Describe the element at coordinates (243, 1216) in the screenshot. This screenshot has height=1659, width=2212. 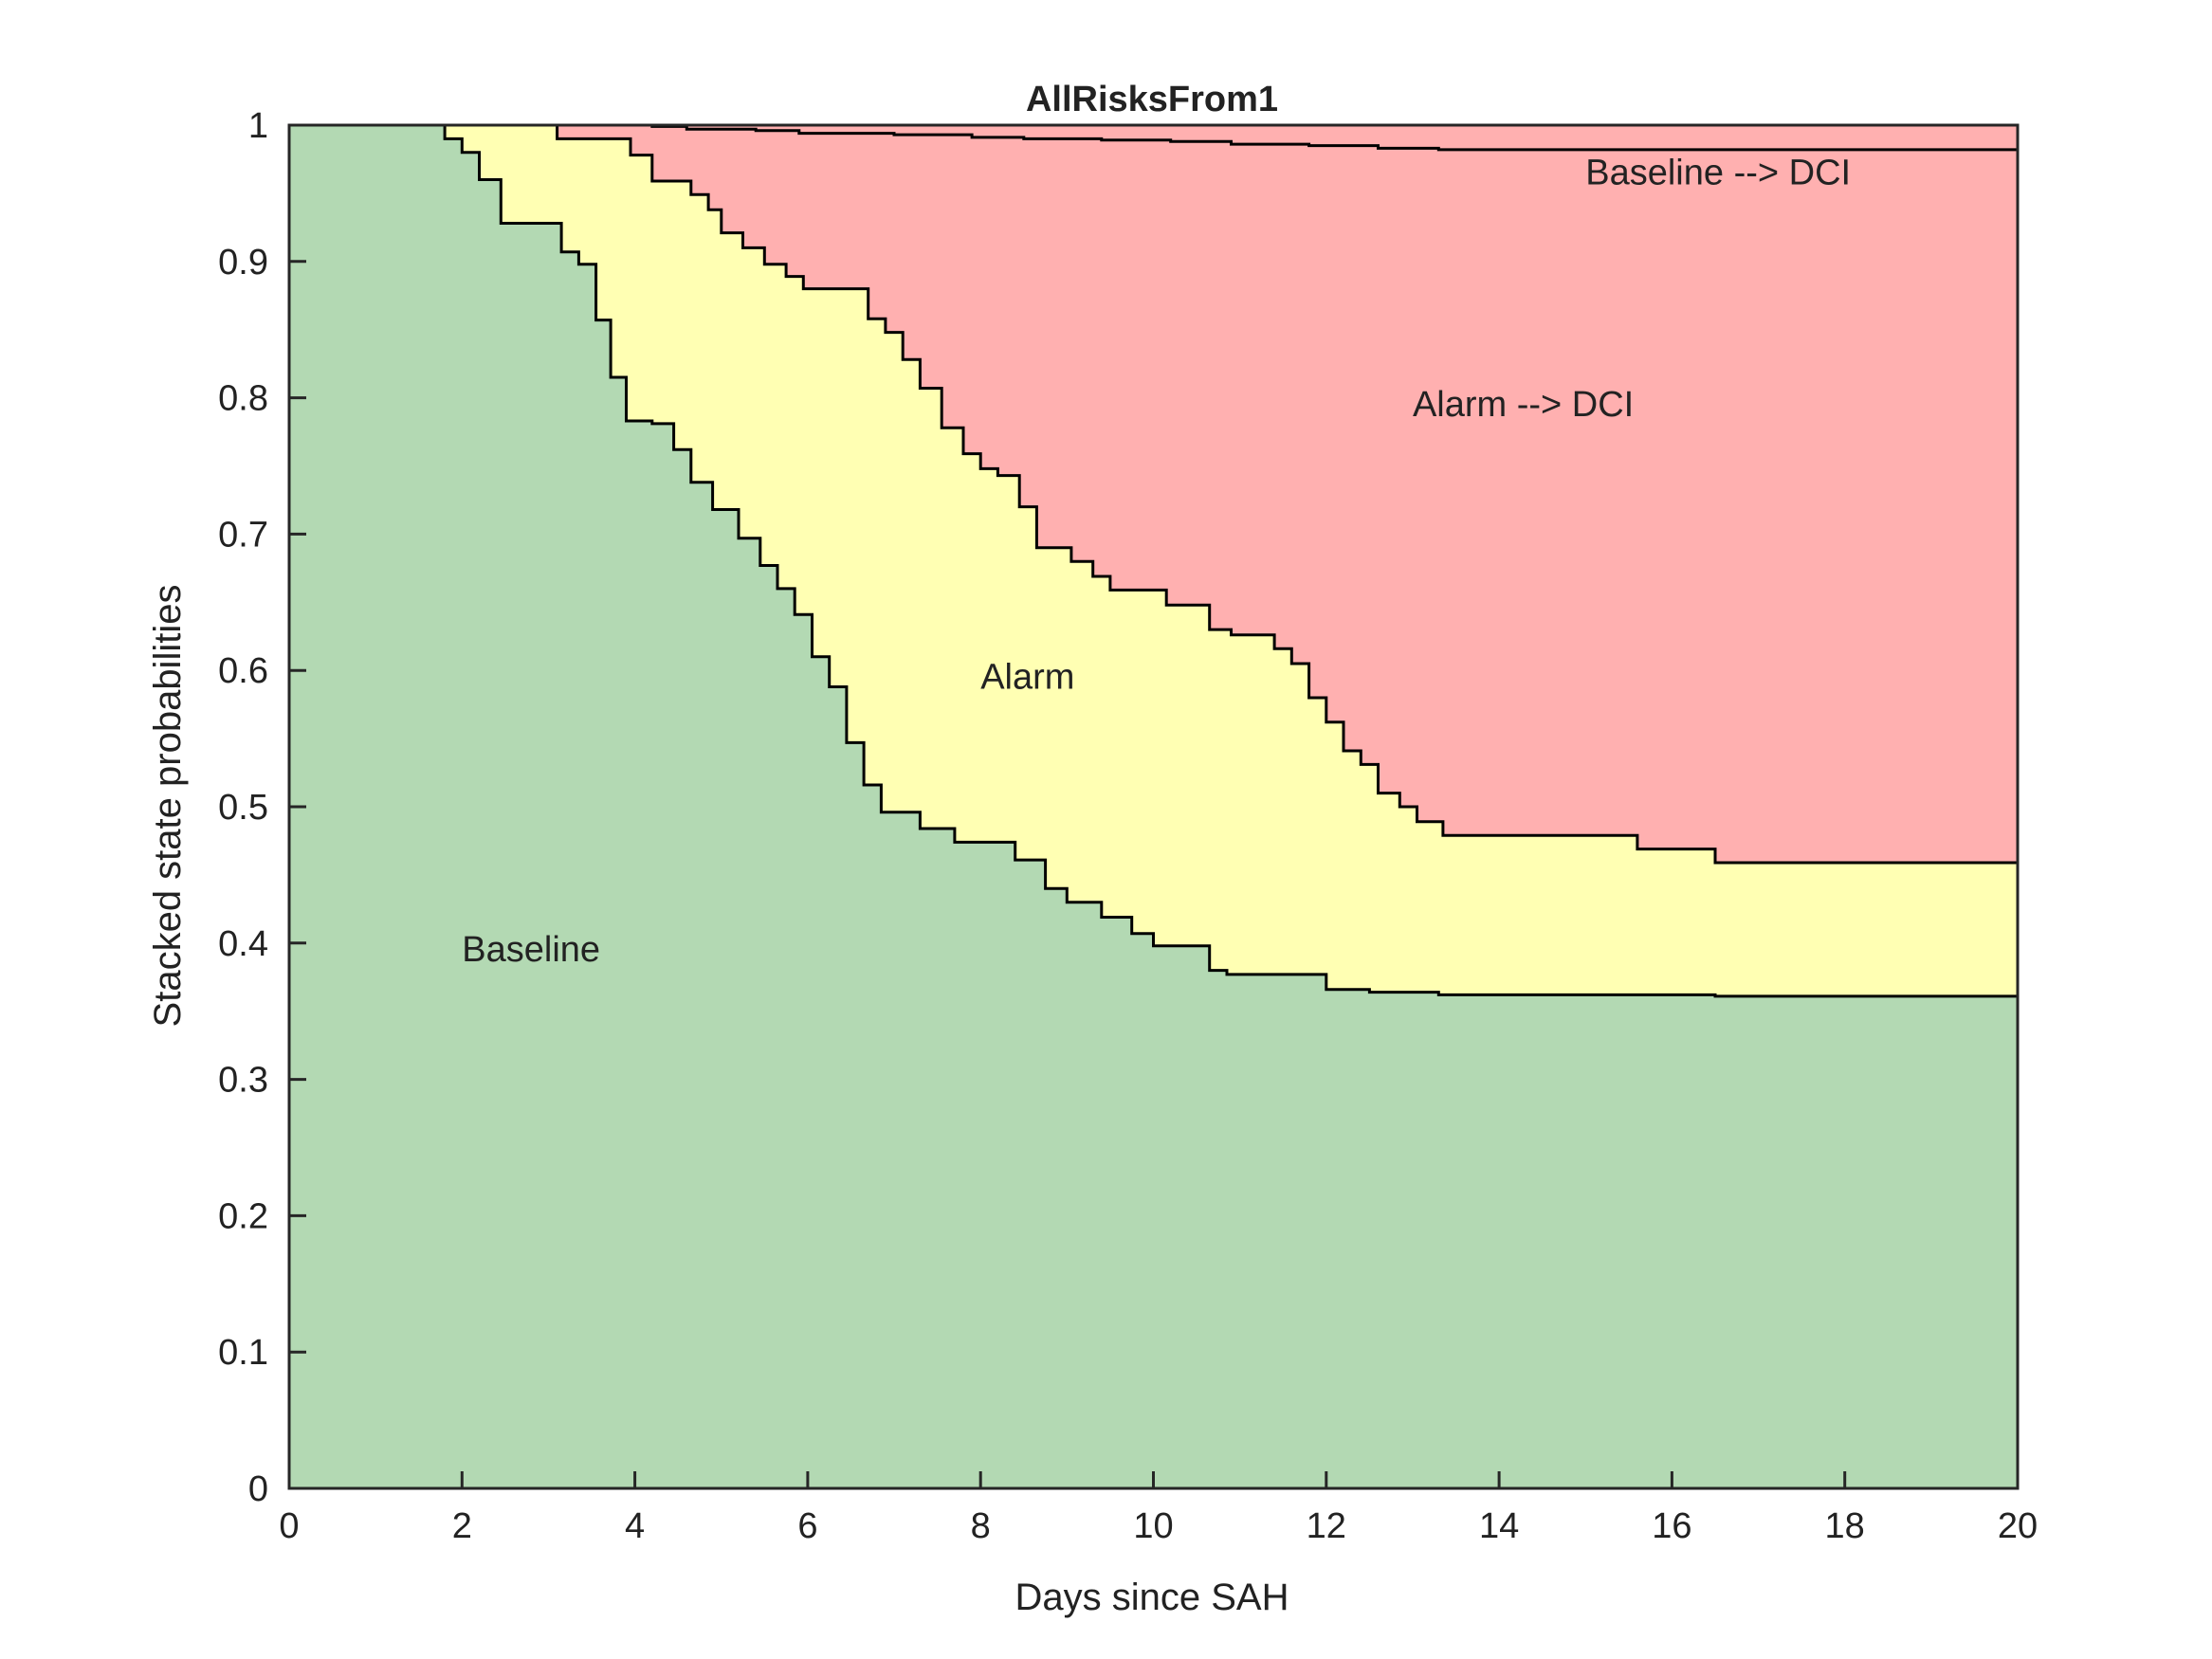
I see `y-tick-label: 0.2` at that location.